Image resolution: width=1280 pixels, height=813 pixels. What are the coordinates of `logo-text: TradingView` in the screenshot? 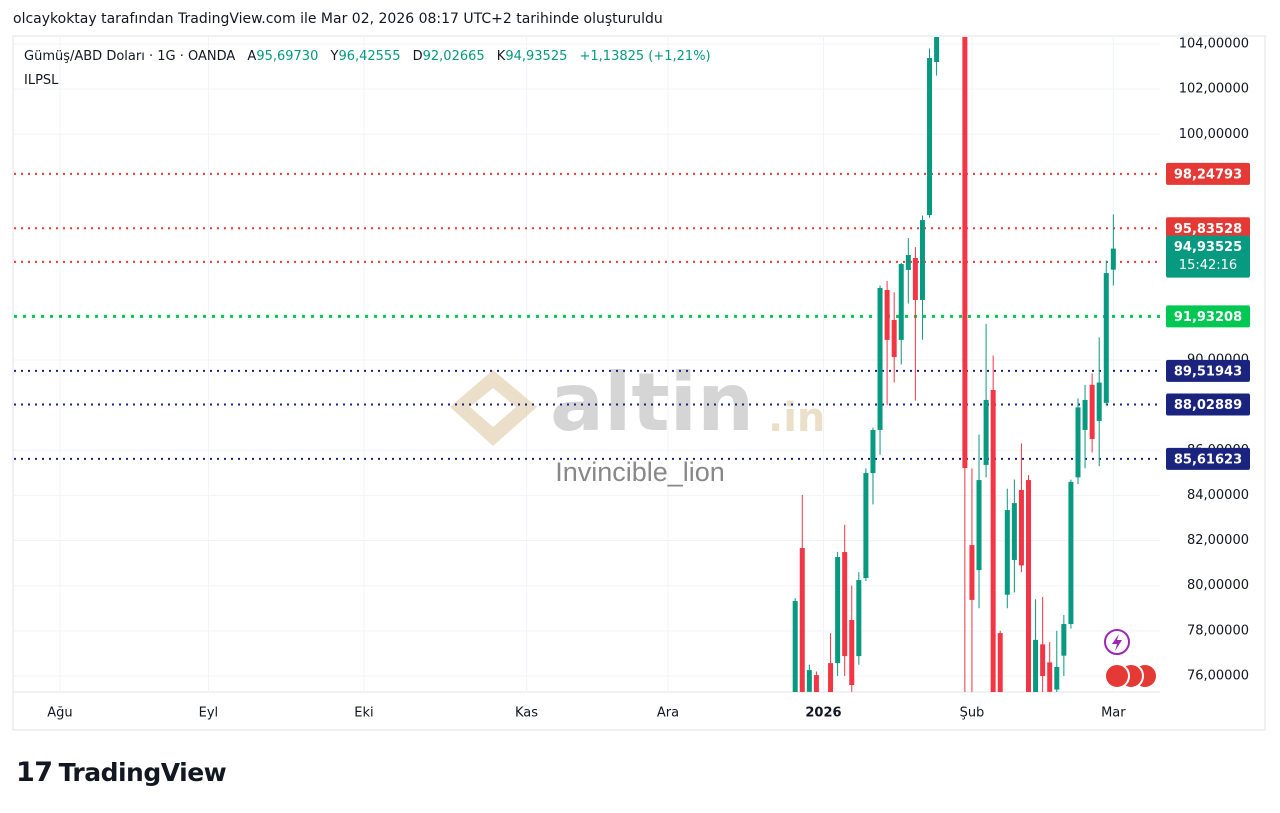 It's located at (142, 772).